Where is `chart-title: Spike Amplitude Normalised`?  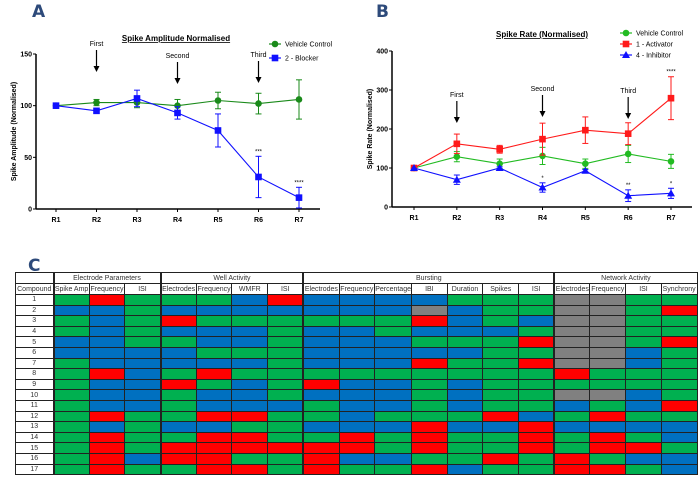
chart-title: Spike Amplitude Normalised is located at coordinates (176, 38).